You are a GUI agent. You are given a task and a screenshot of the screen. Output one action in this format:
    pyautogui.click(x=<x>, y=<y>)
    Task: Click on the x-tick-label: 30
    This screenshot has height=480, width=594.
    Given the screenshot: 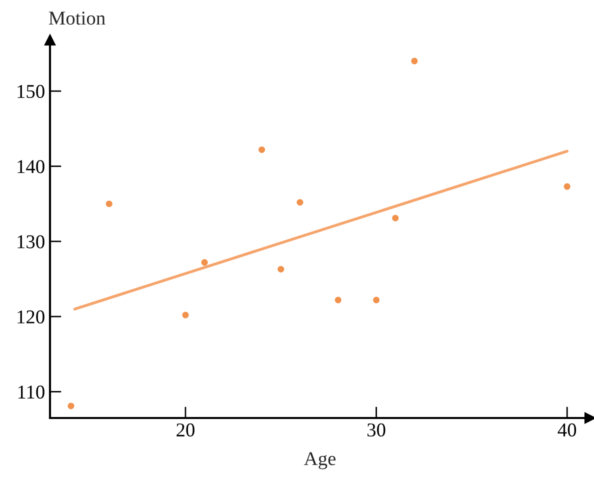 What is the action you would take?
    pyautogui.click(x=376, y=430)
    